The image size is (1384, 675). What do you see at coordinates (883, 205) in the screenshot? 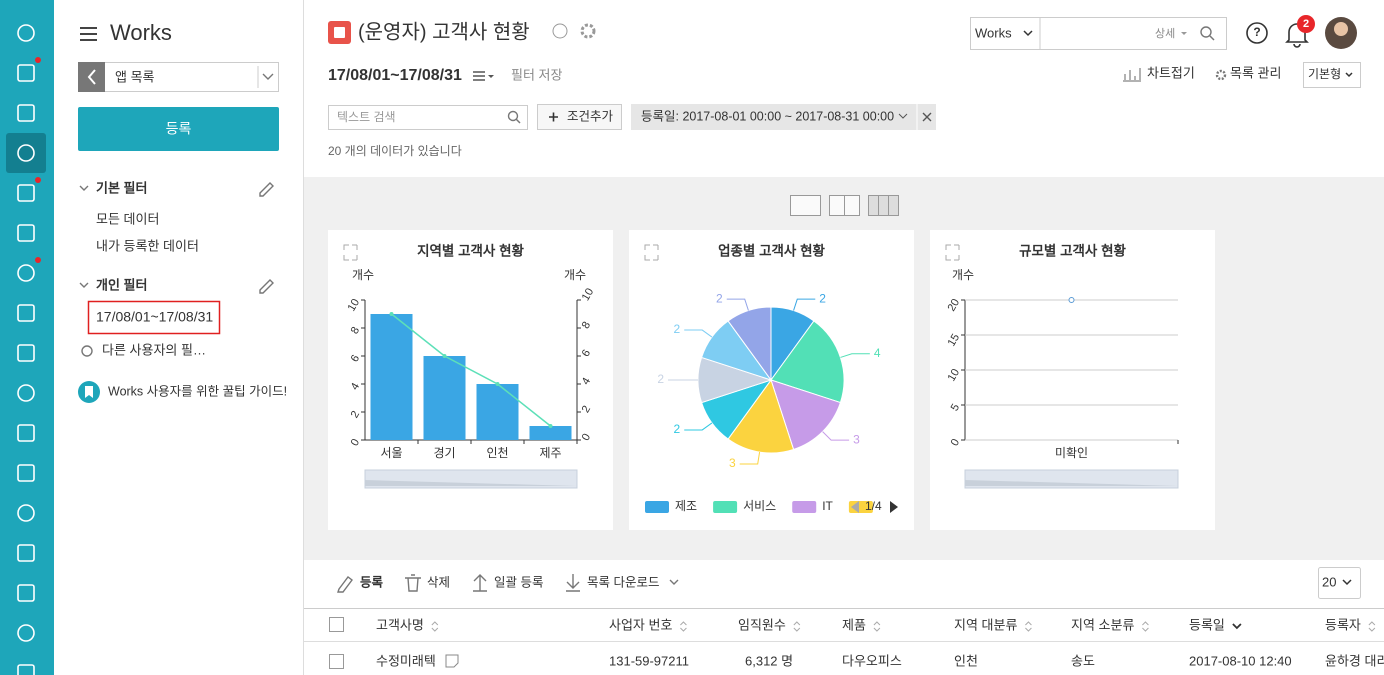
I see `layout-three` at bounding box center [883, 205].